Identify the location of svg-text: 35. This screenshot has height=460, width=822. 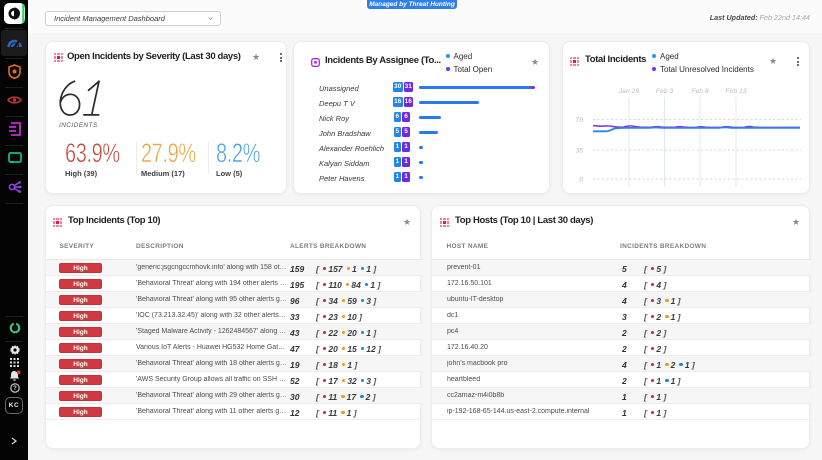
(579, 151).